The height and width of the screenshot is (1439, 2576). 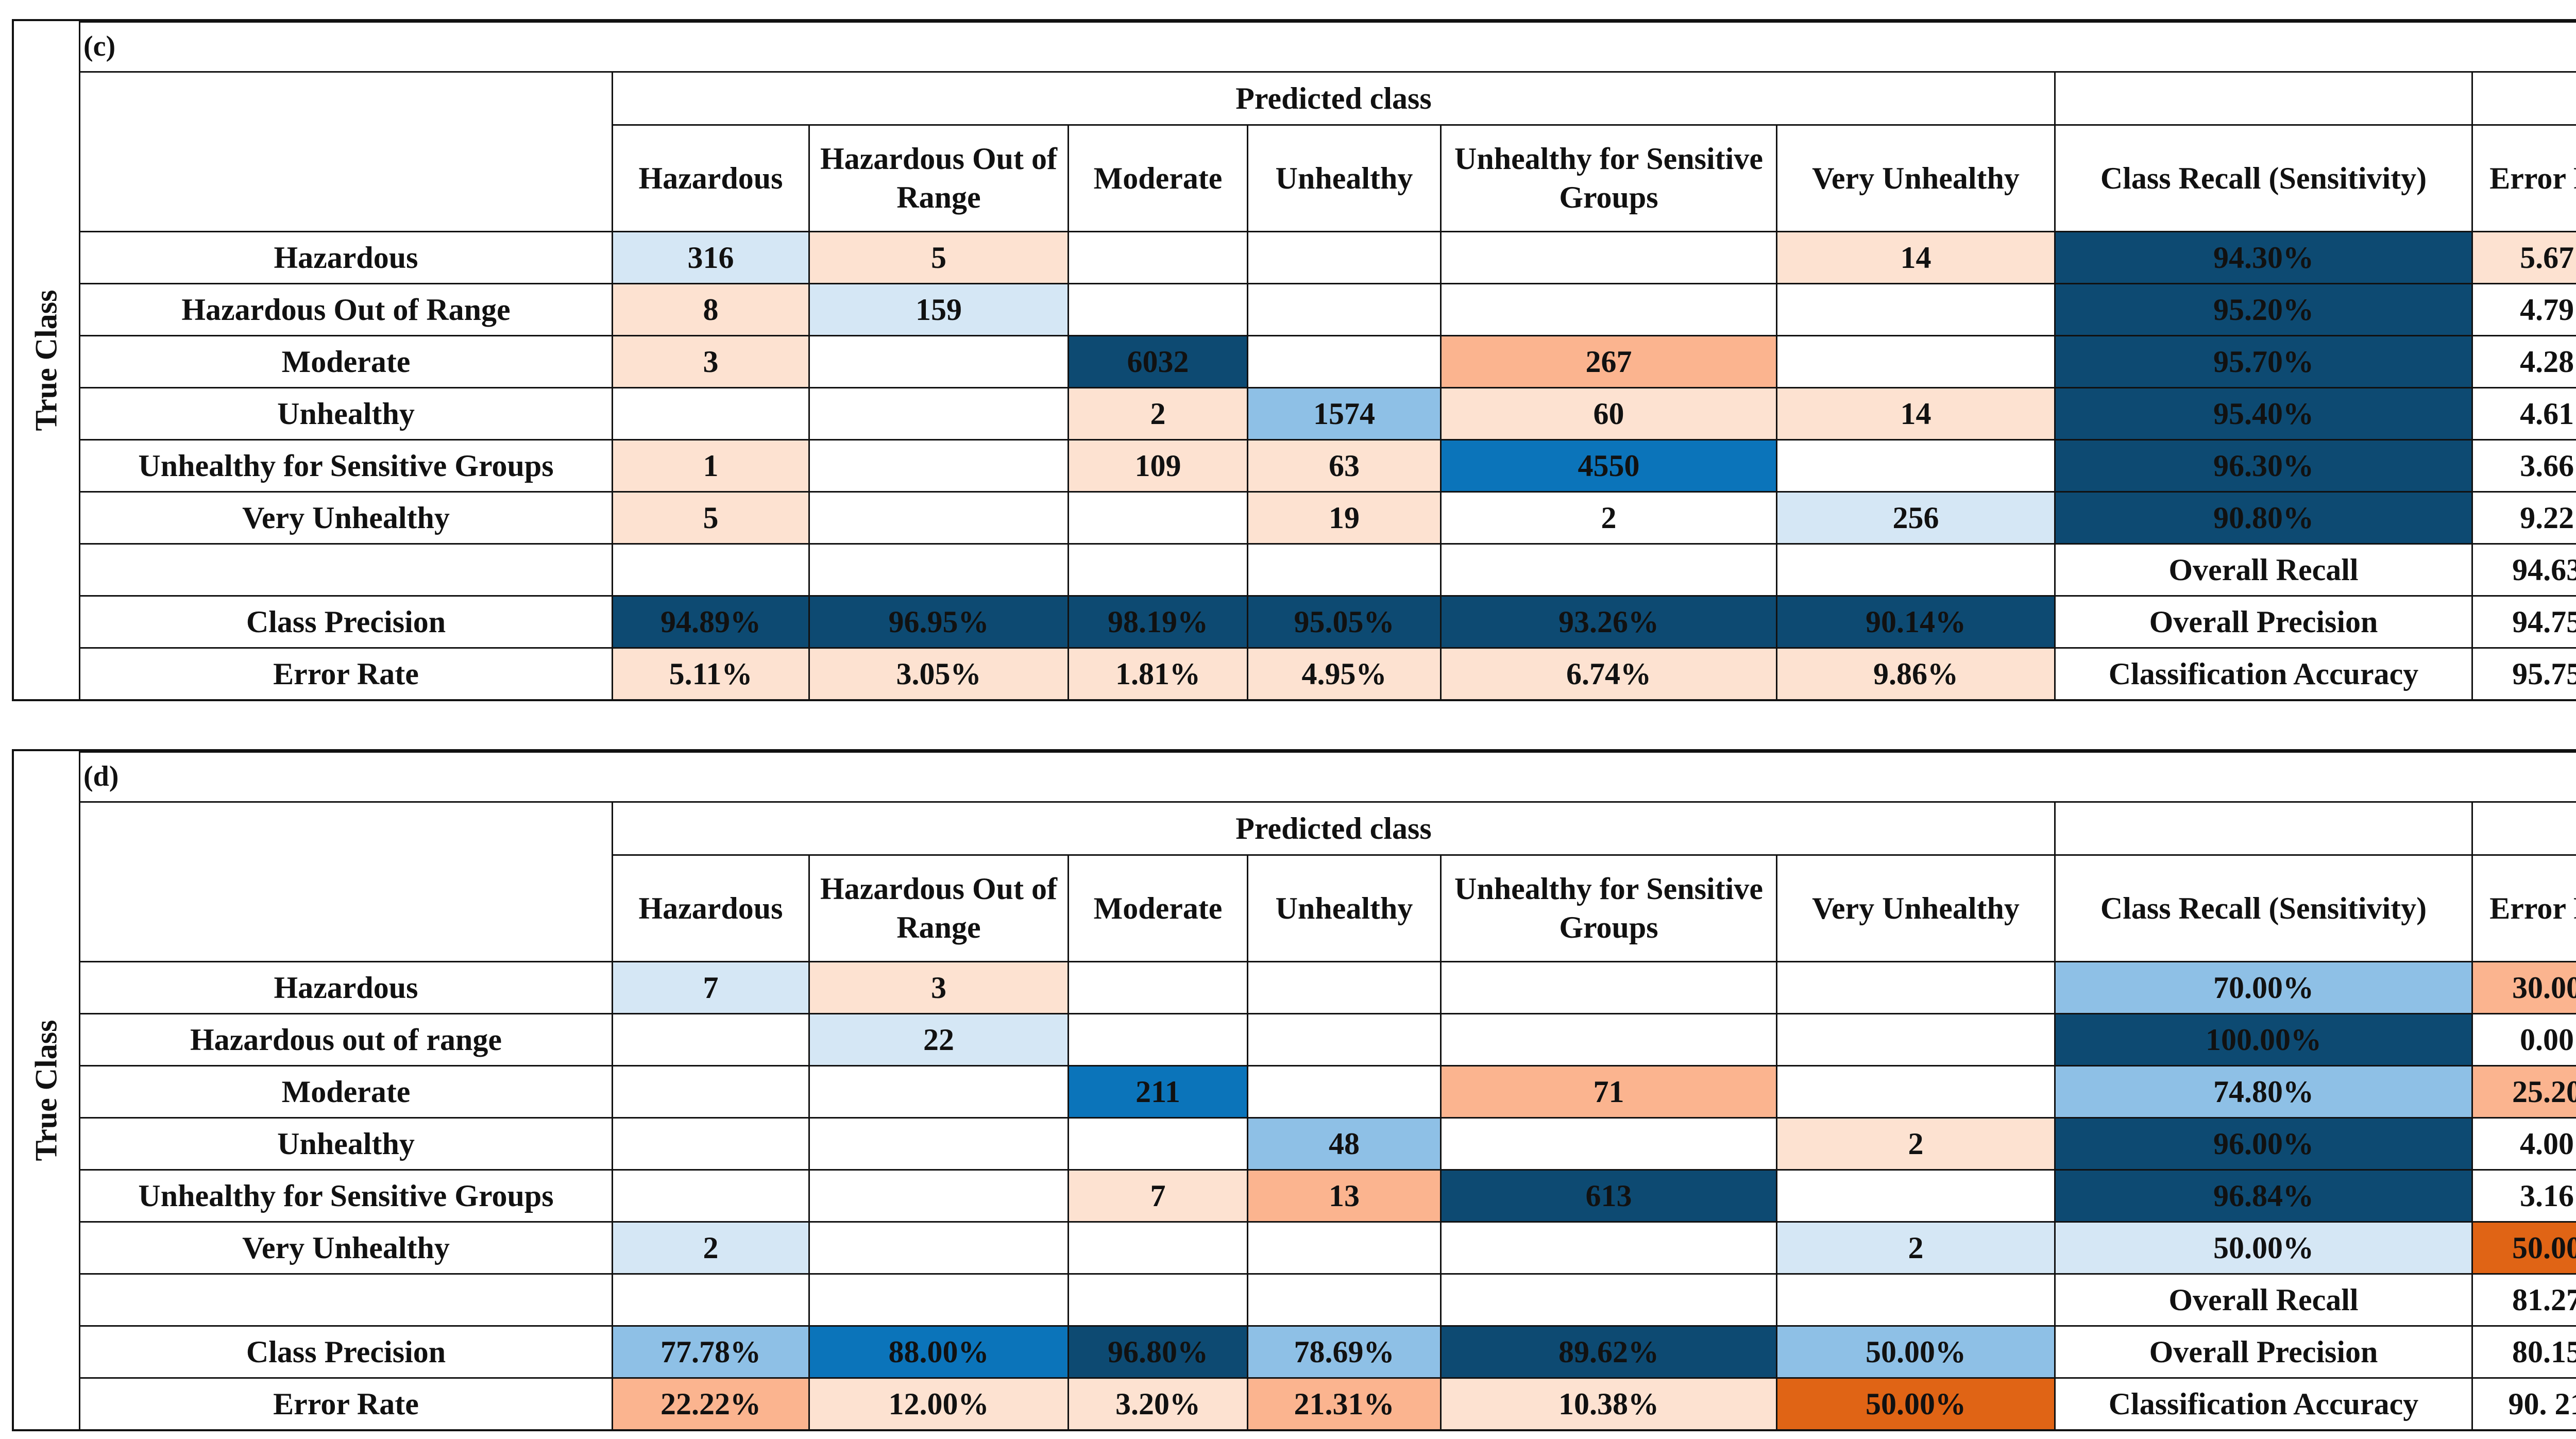 What do you see at coordinates (1608, 361) in the screenshot?
I see `matrix-cell: 267` at bounding box center [1608, 361].